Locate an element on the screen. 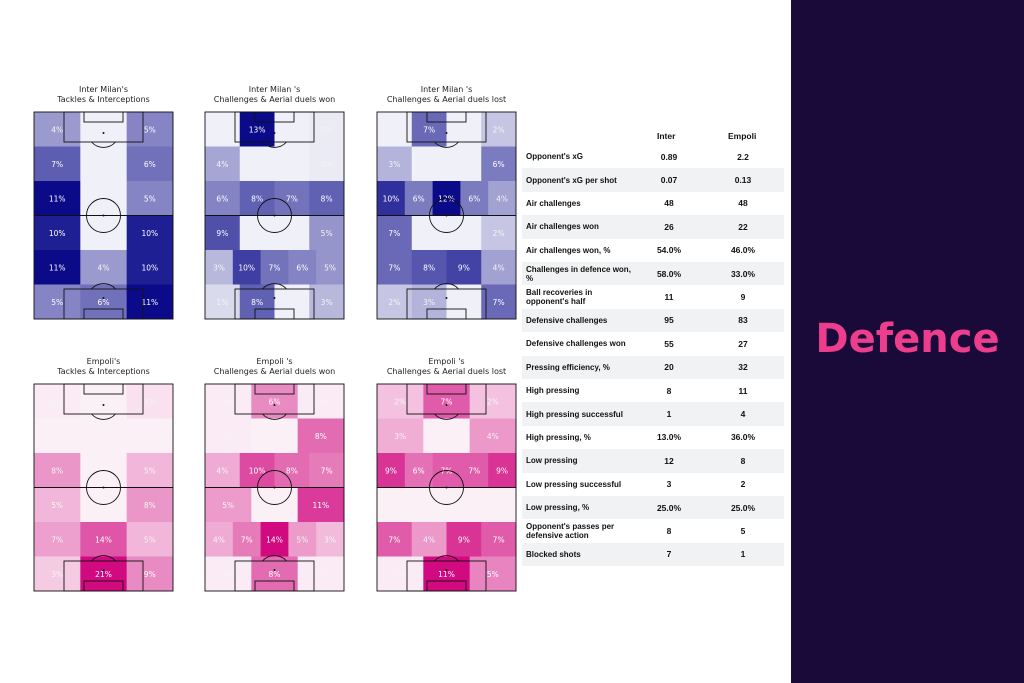 The height and width of the screenshot is (683, 1024). heatmap-cell-label: 6% is located at coordinates (474, 198).